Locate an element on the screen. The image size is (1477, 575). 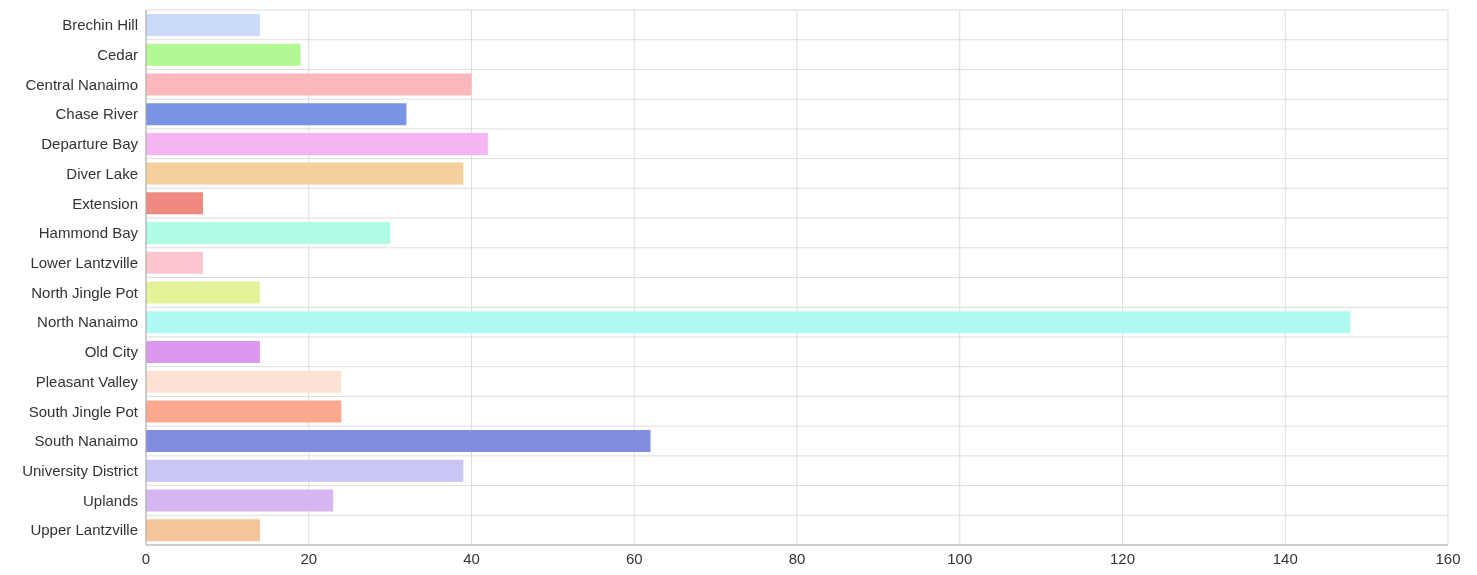
x-tick-label: 160 is located at coordinates (1448, 558).